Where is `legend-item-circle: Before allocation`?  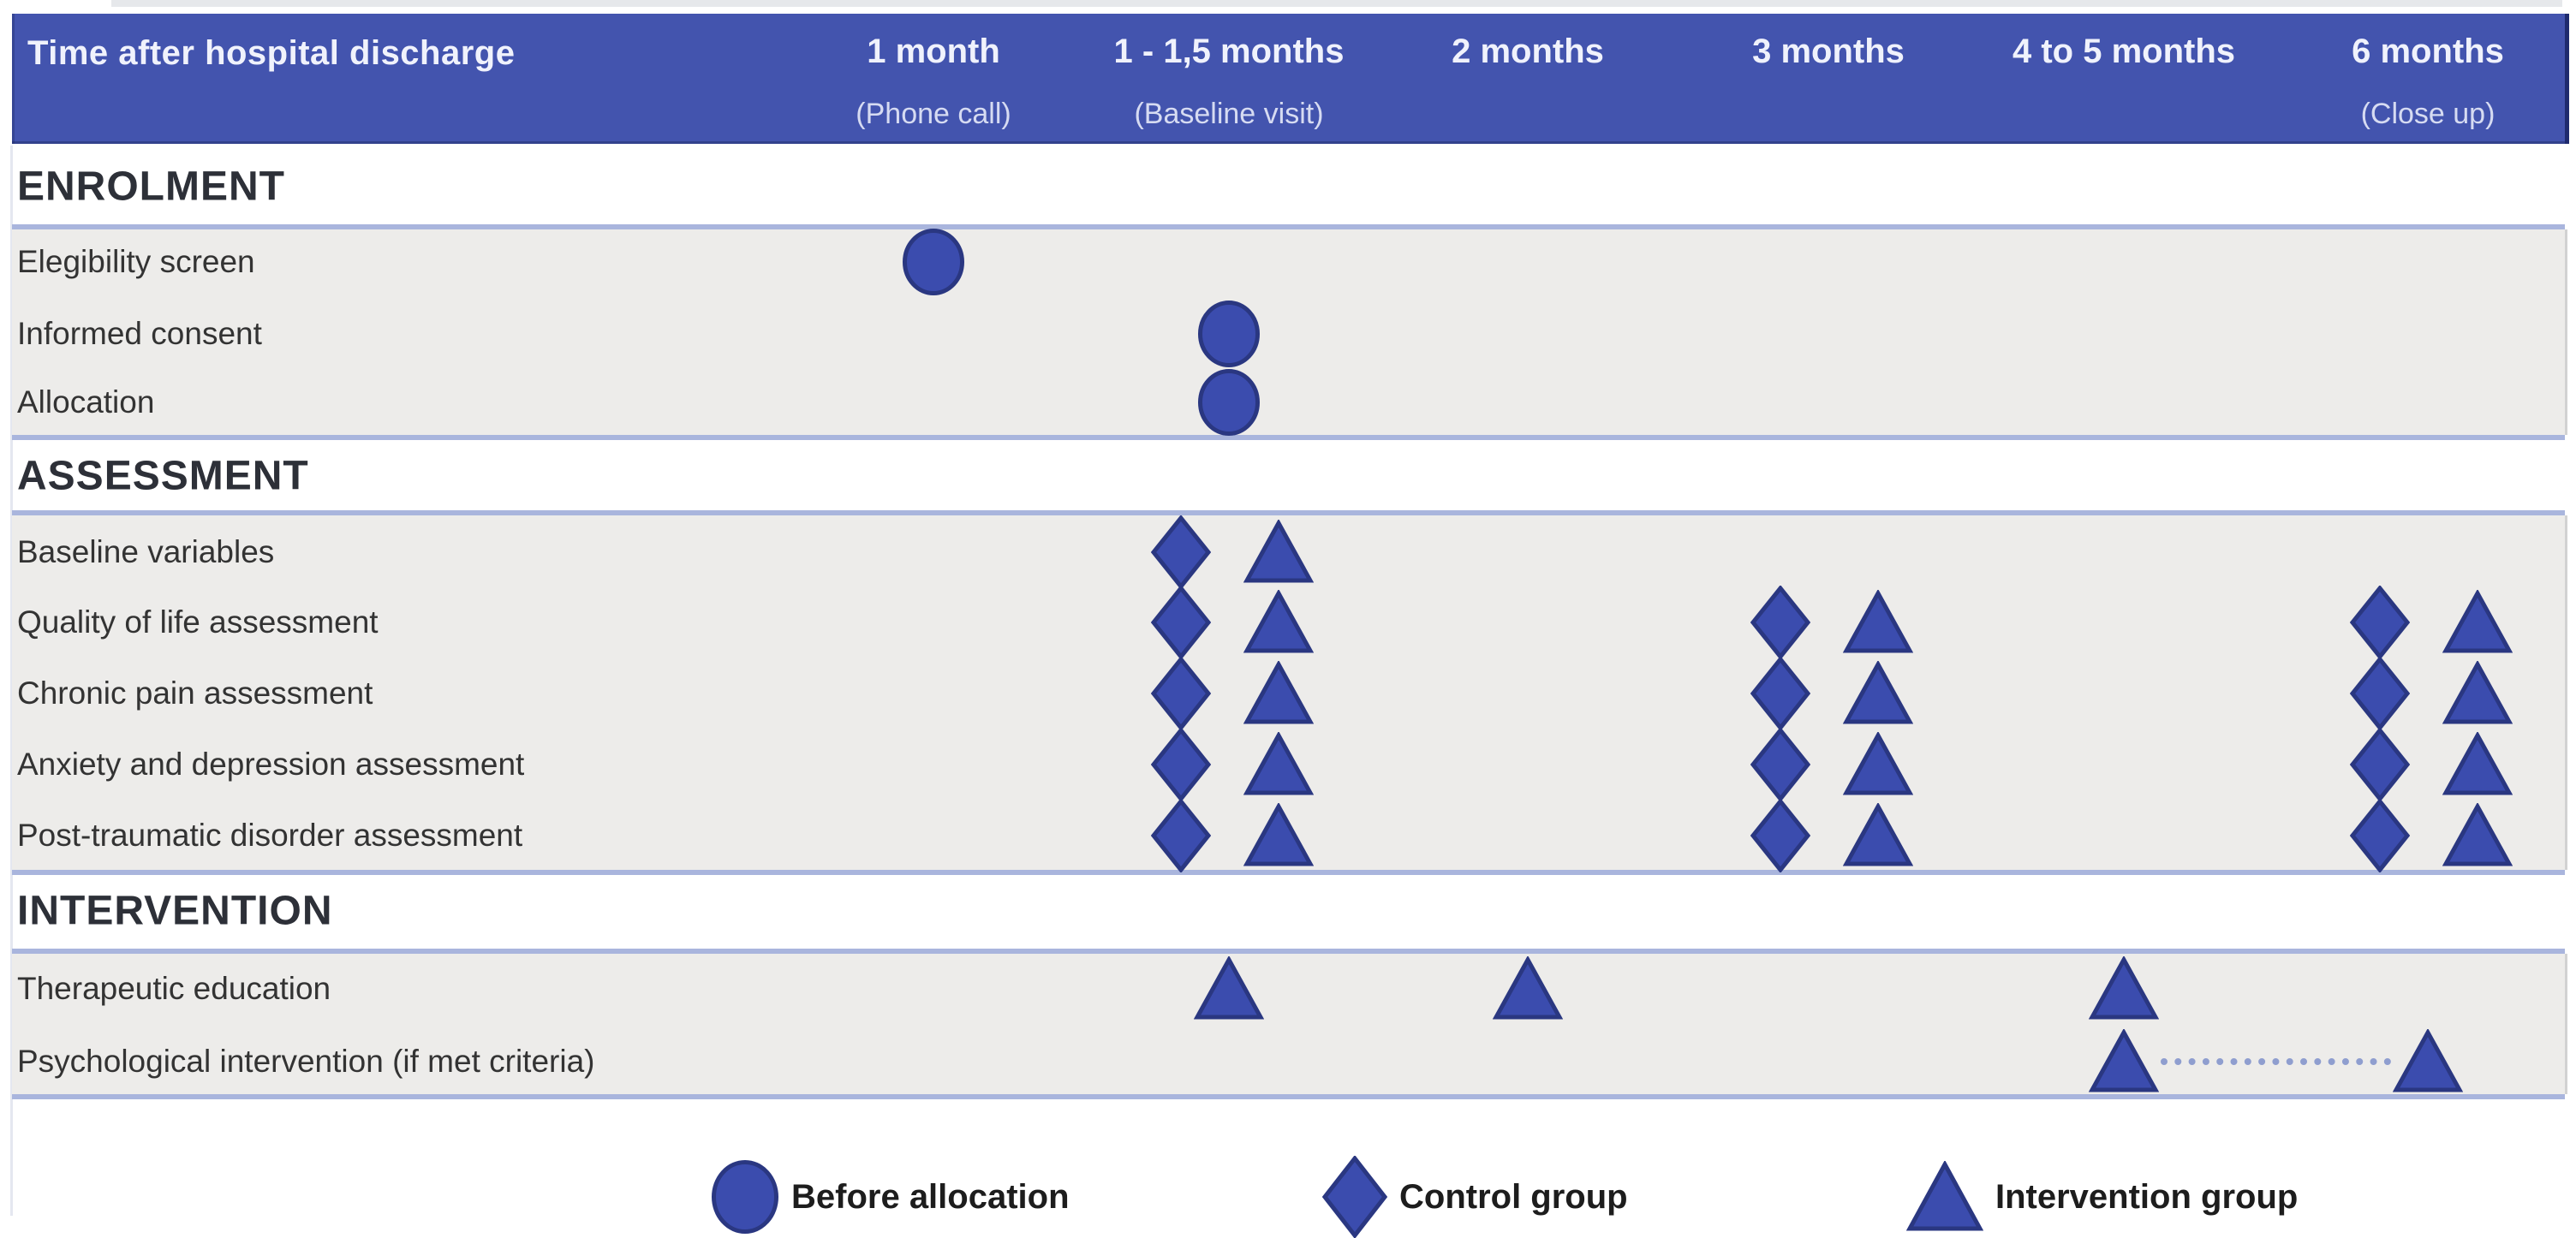 legend-item-circle: Before allocation is located at coordinates (890, 1197).